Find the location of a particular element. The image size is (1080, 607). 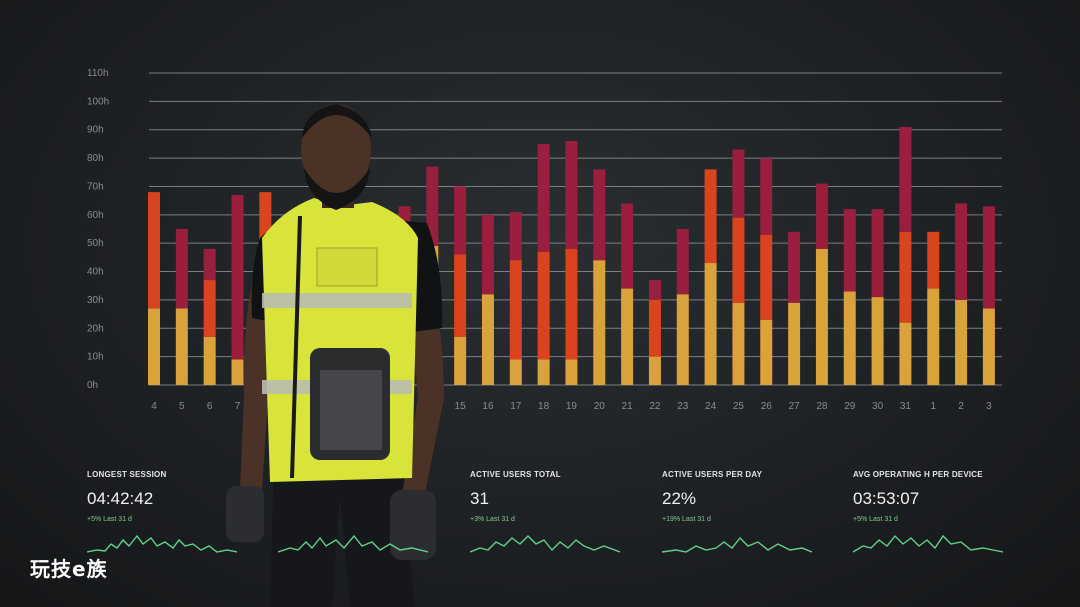

y-tick-label: 40h is located at coordinates (95, 272).